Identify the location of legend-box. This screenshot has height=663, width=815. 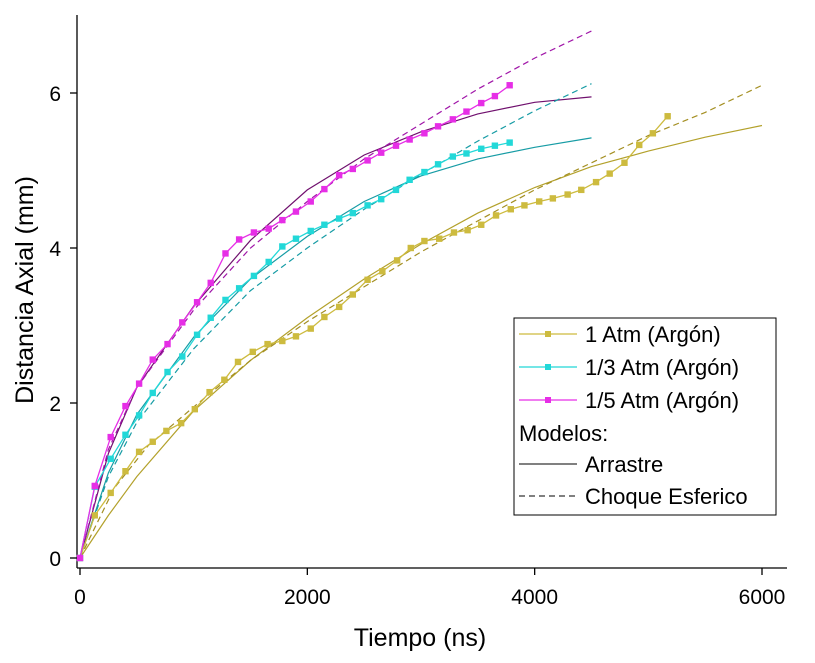
(645, 416).